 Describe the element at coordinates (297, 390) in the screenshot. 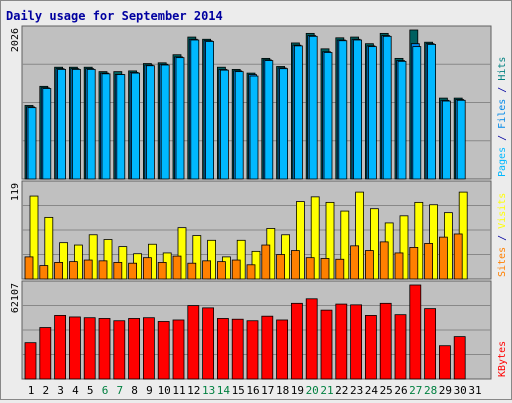

I see `x-tick-label-day-19: 19` at that location.